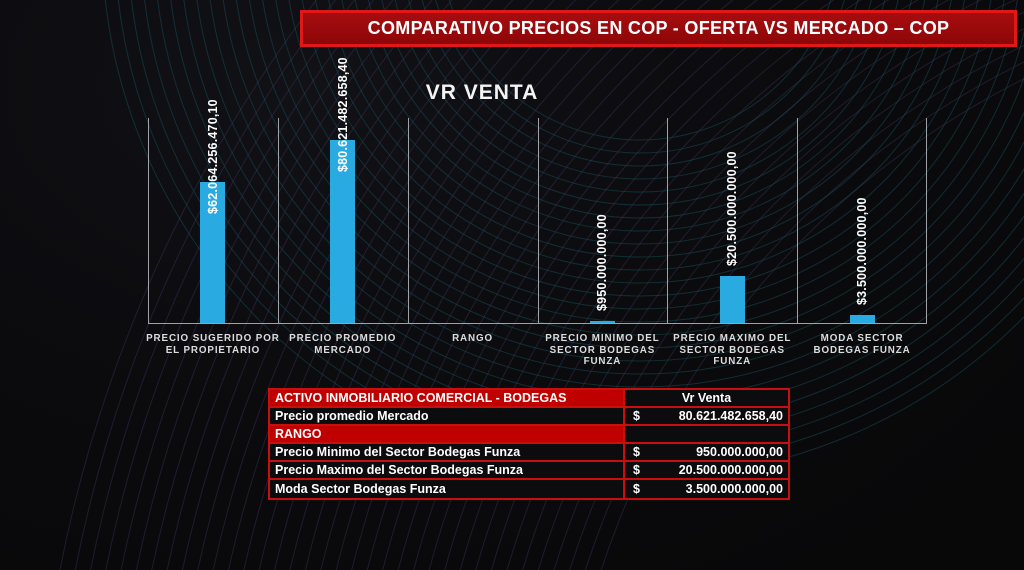  Describe the element at coordinates (447, 489) in the screenshot. I see `row-label-cell: Moda Sector Bodegas Funza` at that location.